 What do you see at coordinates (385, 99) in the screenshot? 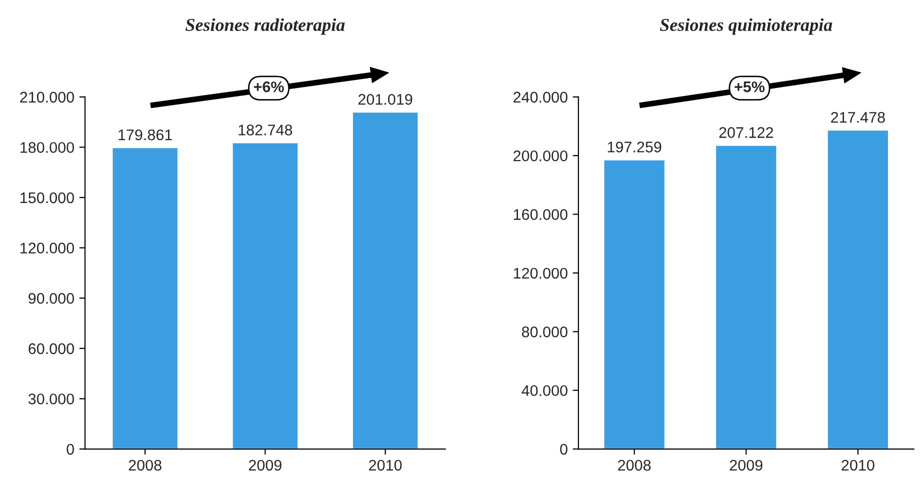
I see `data-label: 201.019` at bounding box center [385, 99].